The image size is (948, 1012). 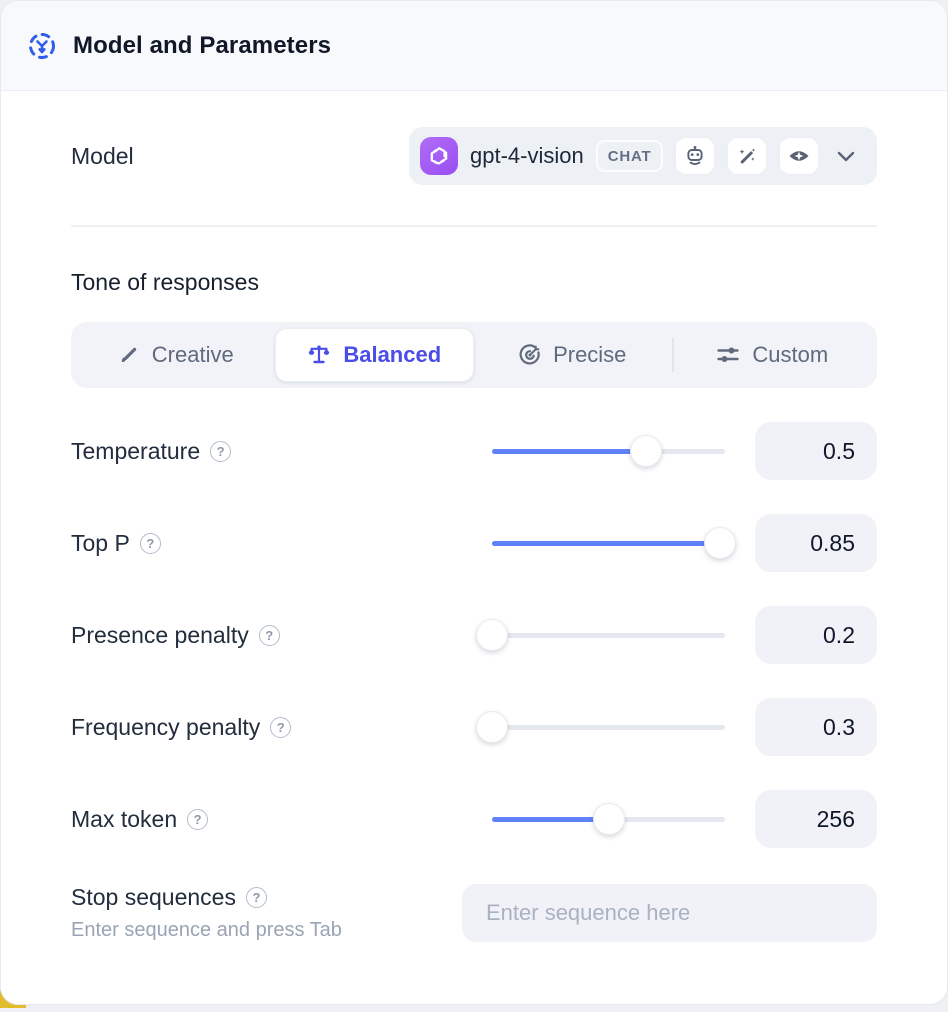 I want to click on top-p-slider, so click(x=614, y=543).